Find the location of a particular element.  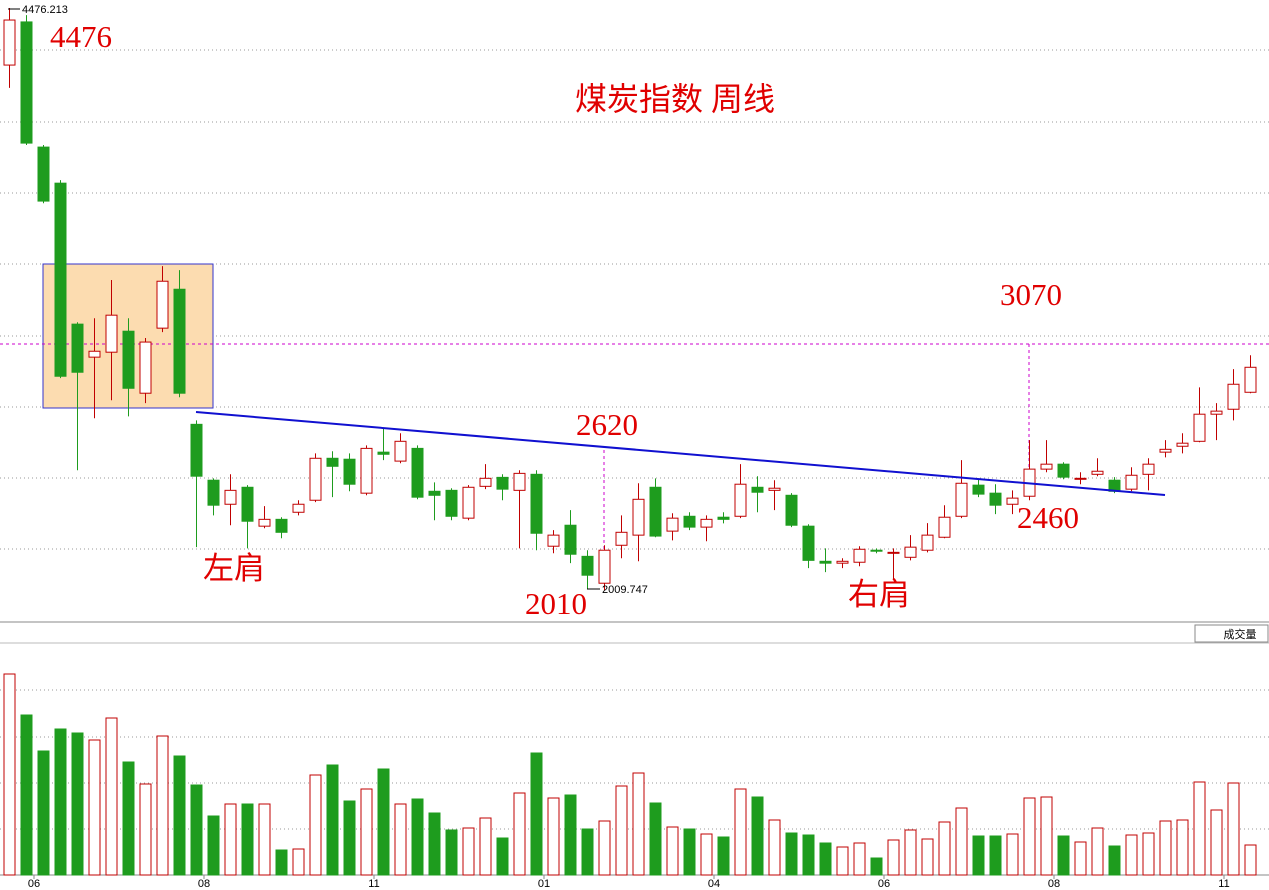

volume-label: 成交量 is located at coordinates (1240, 634).